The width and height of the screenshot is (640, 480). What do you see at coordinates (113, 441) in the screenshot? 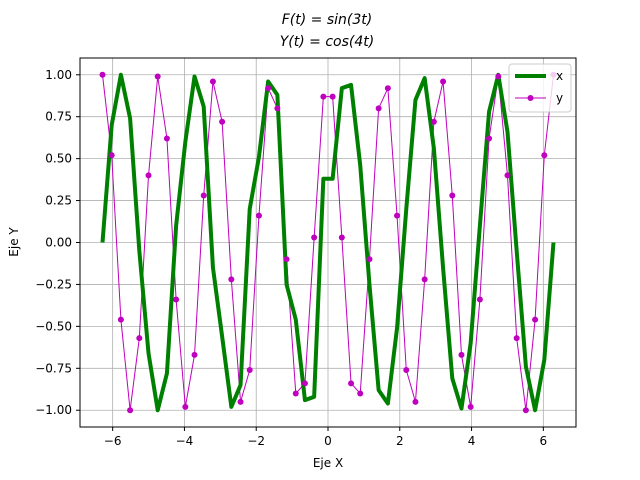
I see `x-tick-label: −6` at bounding box center [113, 441].